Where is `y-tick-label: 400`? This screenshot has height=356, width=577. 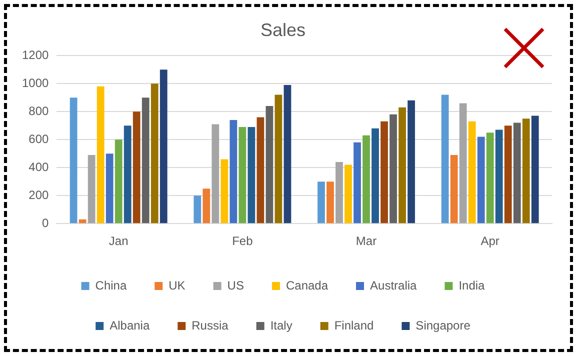
y-tick-label: 400 is located at coordinates (39, 167).